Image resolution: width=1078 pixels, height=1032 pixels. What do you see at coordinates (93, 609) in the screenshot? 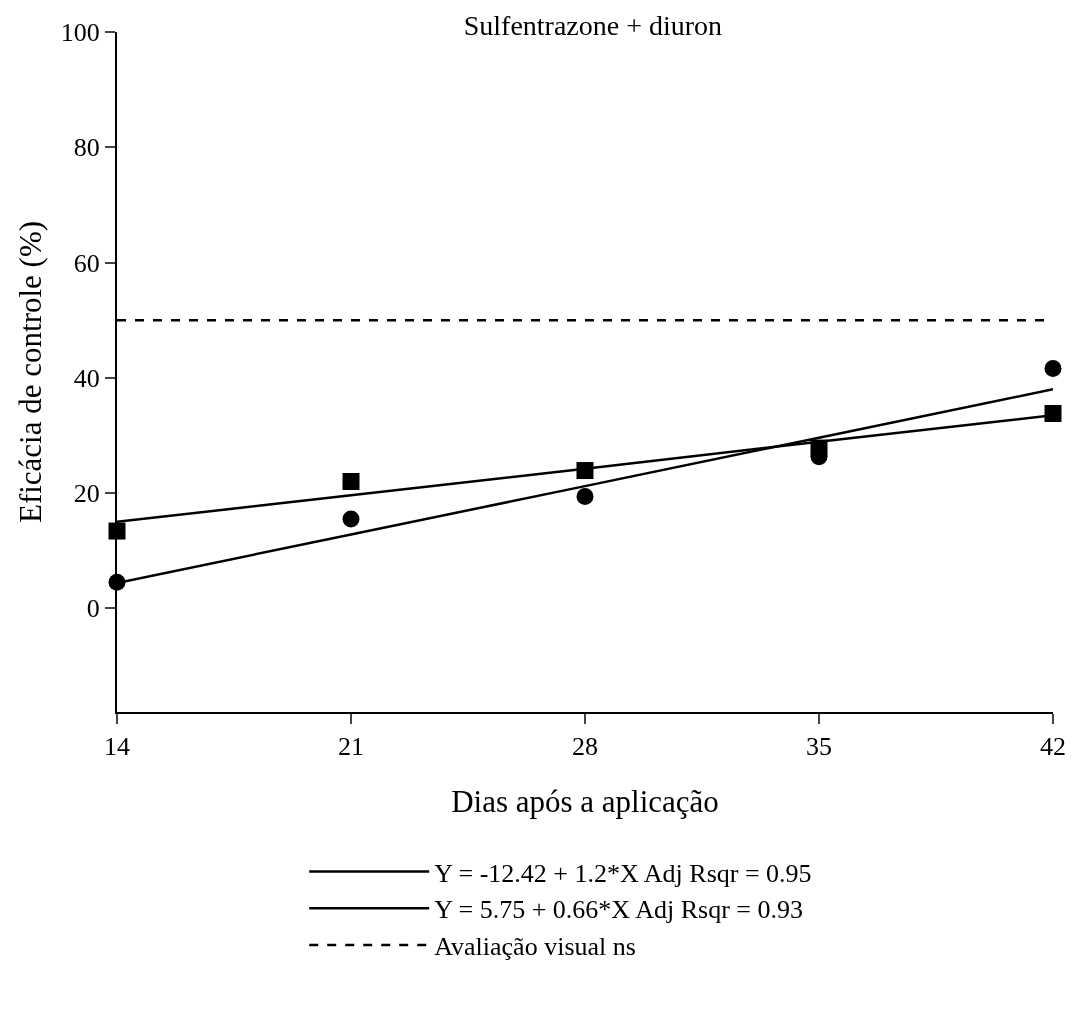
I see `y-tick-label: 0` at bounding box center [93, 609].